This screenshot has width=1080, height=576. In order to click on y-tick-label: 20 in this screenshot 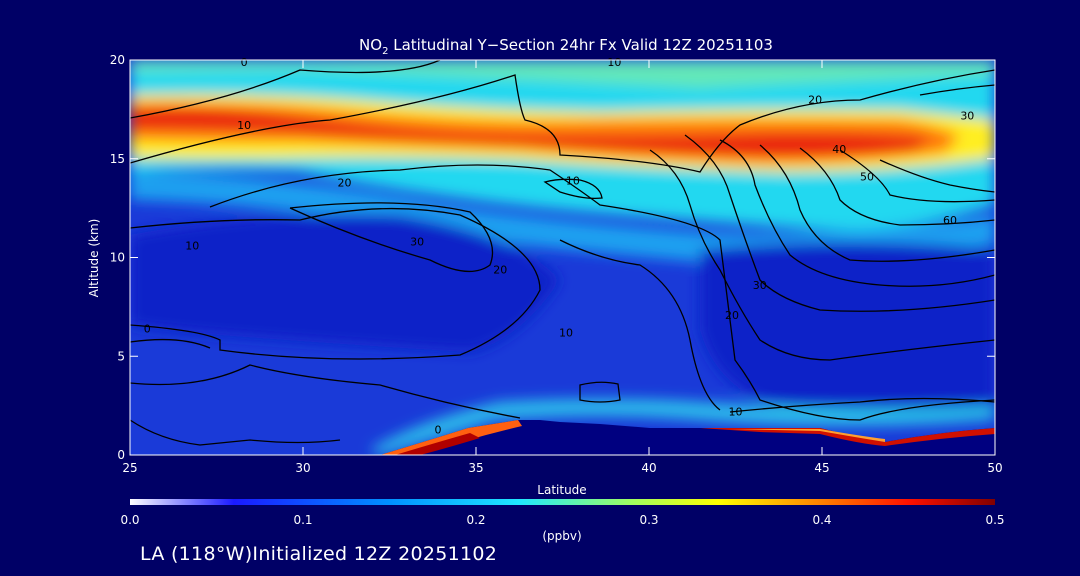, I will do `click(117, 60)`.